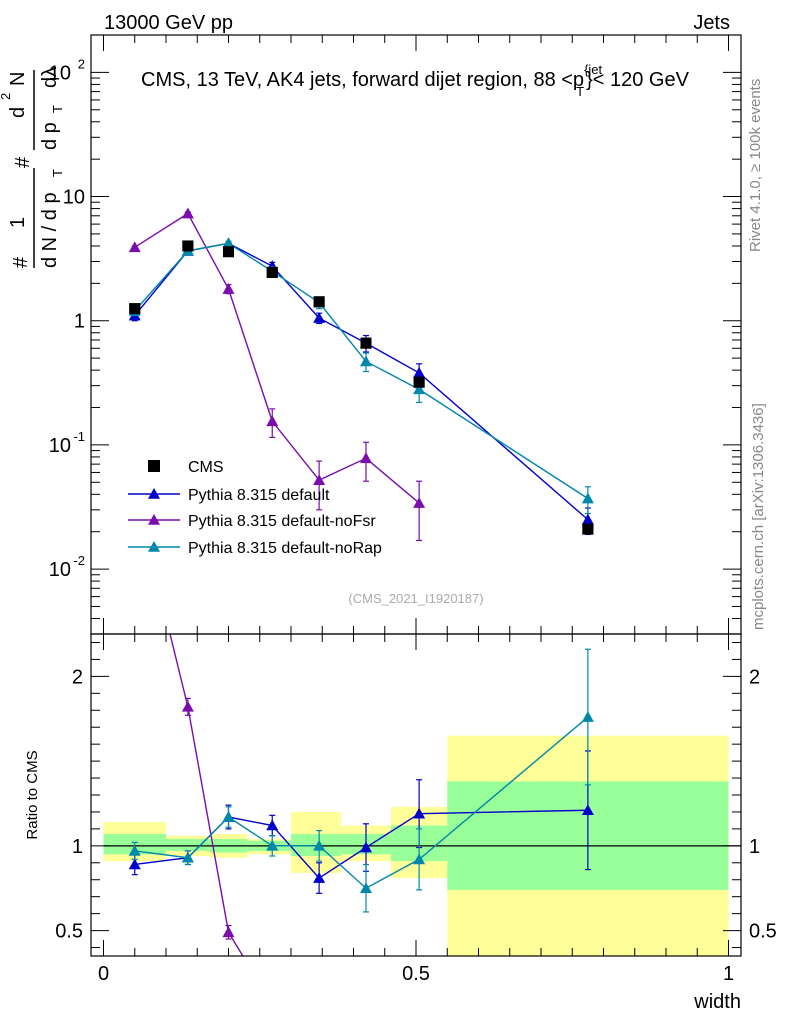 The width and height of the screenshot is (786, 1024). Describe the element at coordinates (415, 598) in the screenshot. I see `analysis-watermark: (CMS_2021_I1920187)` at that location.